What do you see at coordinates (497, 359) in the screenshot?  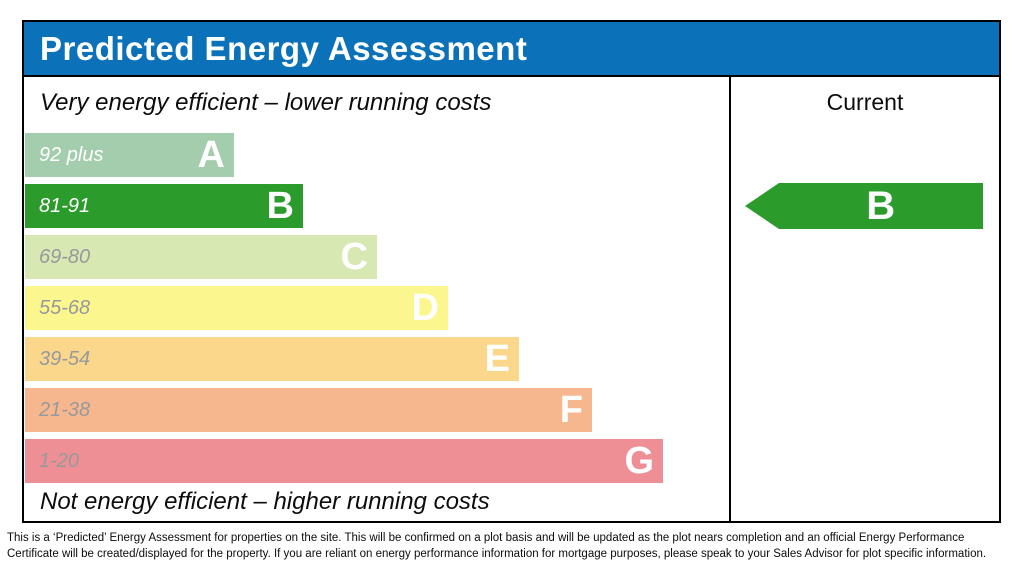 I see `band-letter: E` at bounding box center [497, 359].